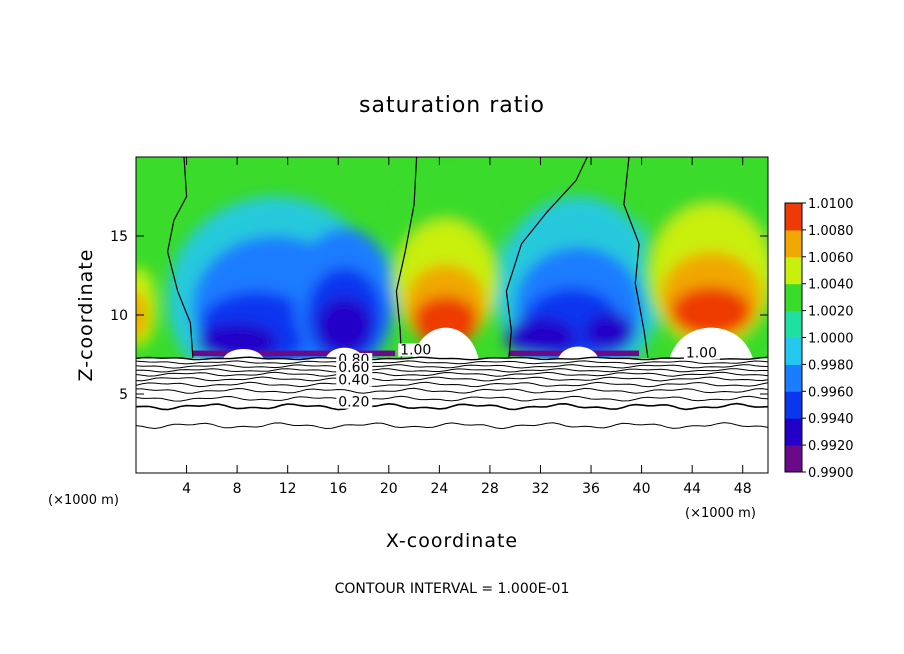 Image resolution: width=904 pixels, height=654 pixels. What do you see at coordinates (452, 541) in the screenshot?
I see `x-axis-label: X-coordinate` at bounding box center [452, 541].